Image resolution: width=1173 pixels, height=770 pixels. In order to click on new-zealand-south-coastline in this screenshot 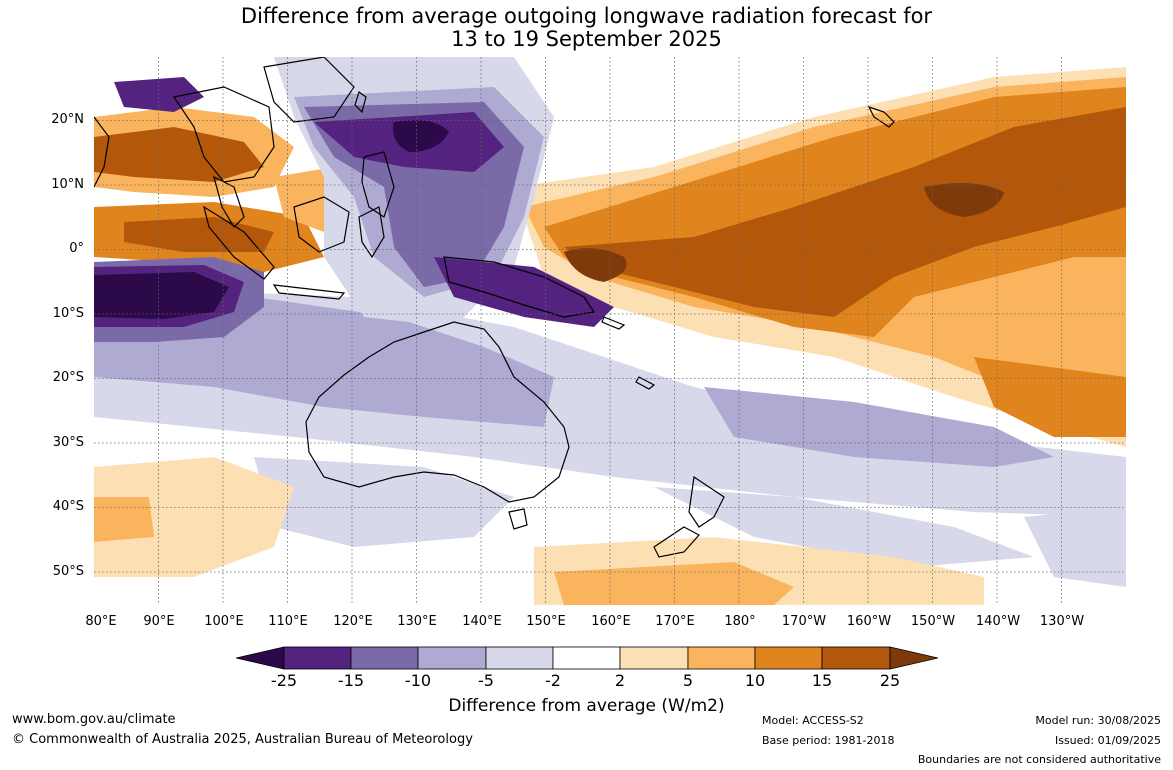, I will do `click(676, 542)`.